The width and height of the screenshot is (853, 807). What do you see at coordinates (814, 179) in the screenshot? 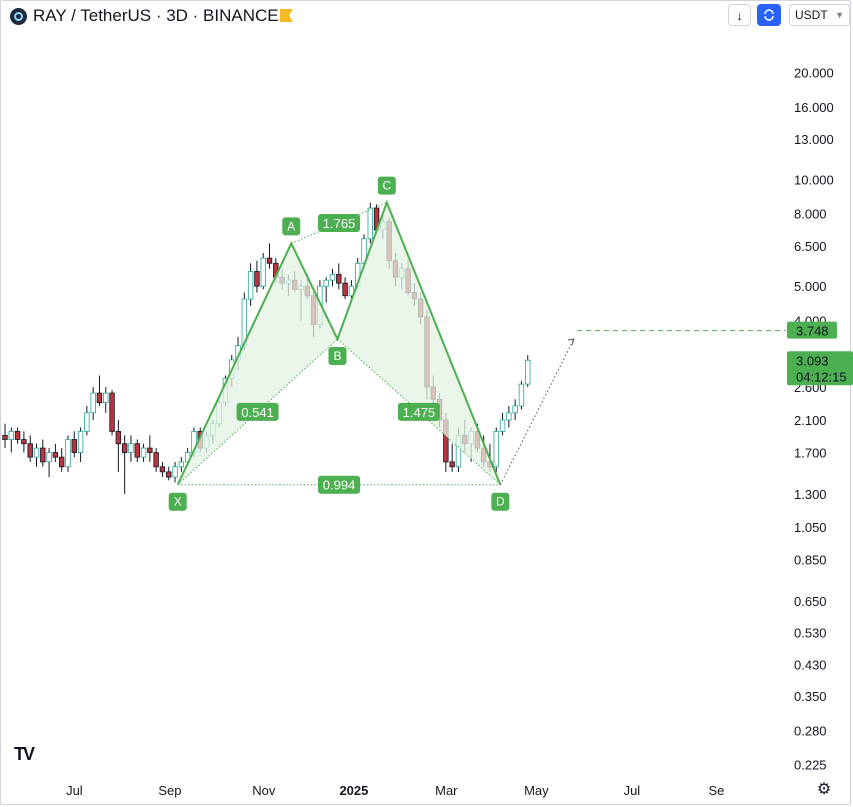
I see `y-tick-label: 10.000` at bounding box center [814, 179].